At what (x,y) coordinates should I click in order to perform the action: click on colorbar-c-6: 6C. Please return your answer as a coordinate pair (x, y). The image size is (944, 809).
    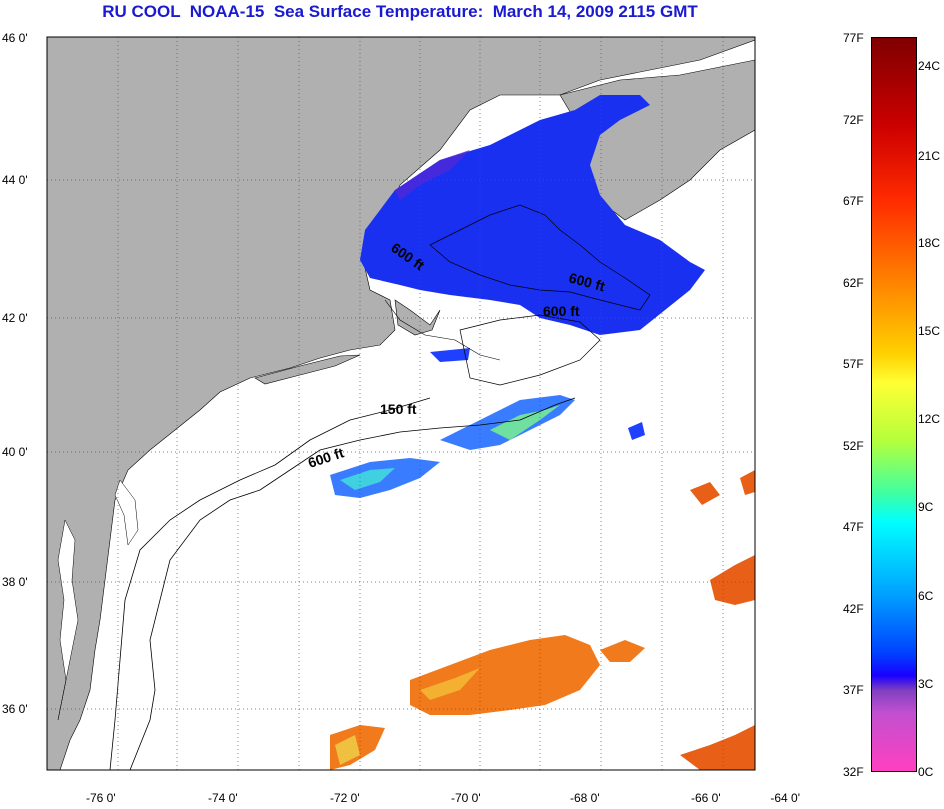
    Looking at the image, I should click on (926, 596).